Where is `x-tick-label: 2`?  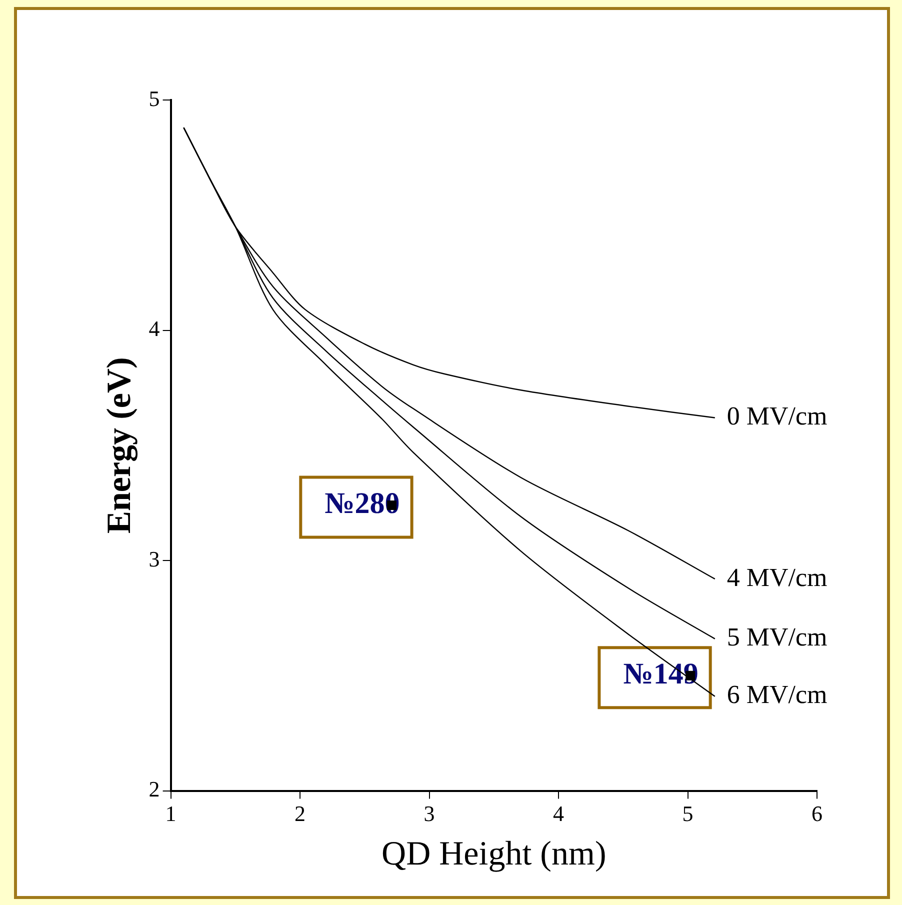 x-tick-label: 2 is located at coordinates (300, 813).